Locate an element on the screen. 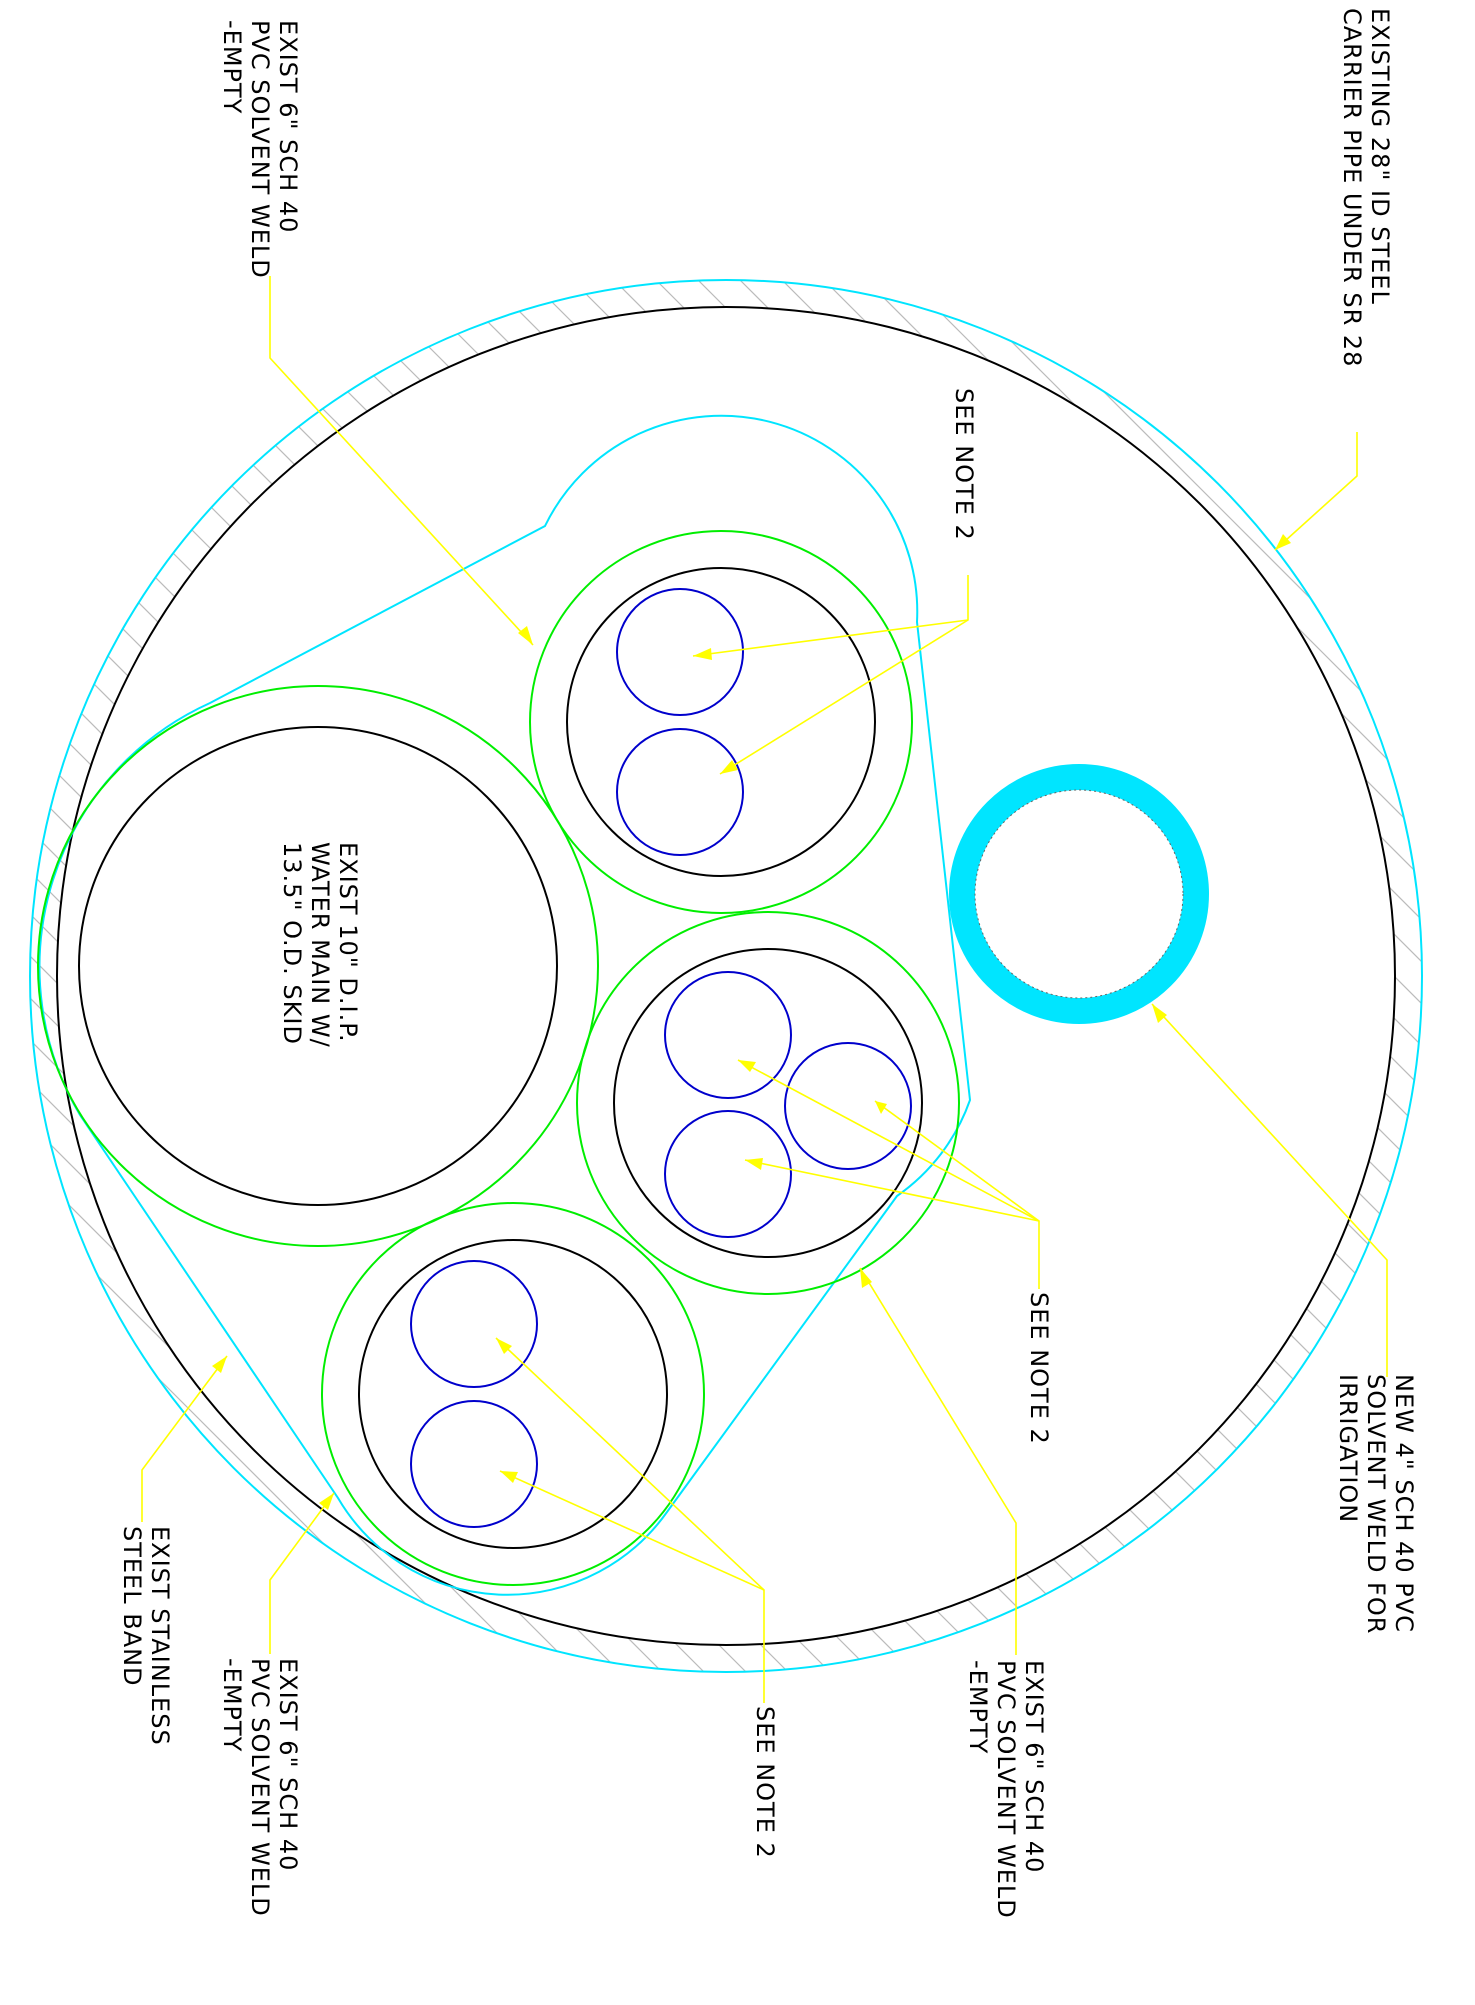  water-main-skid is located at coordinates (318, 966).